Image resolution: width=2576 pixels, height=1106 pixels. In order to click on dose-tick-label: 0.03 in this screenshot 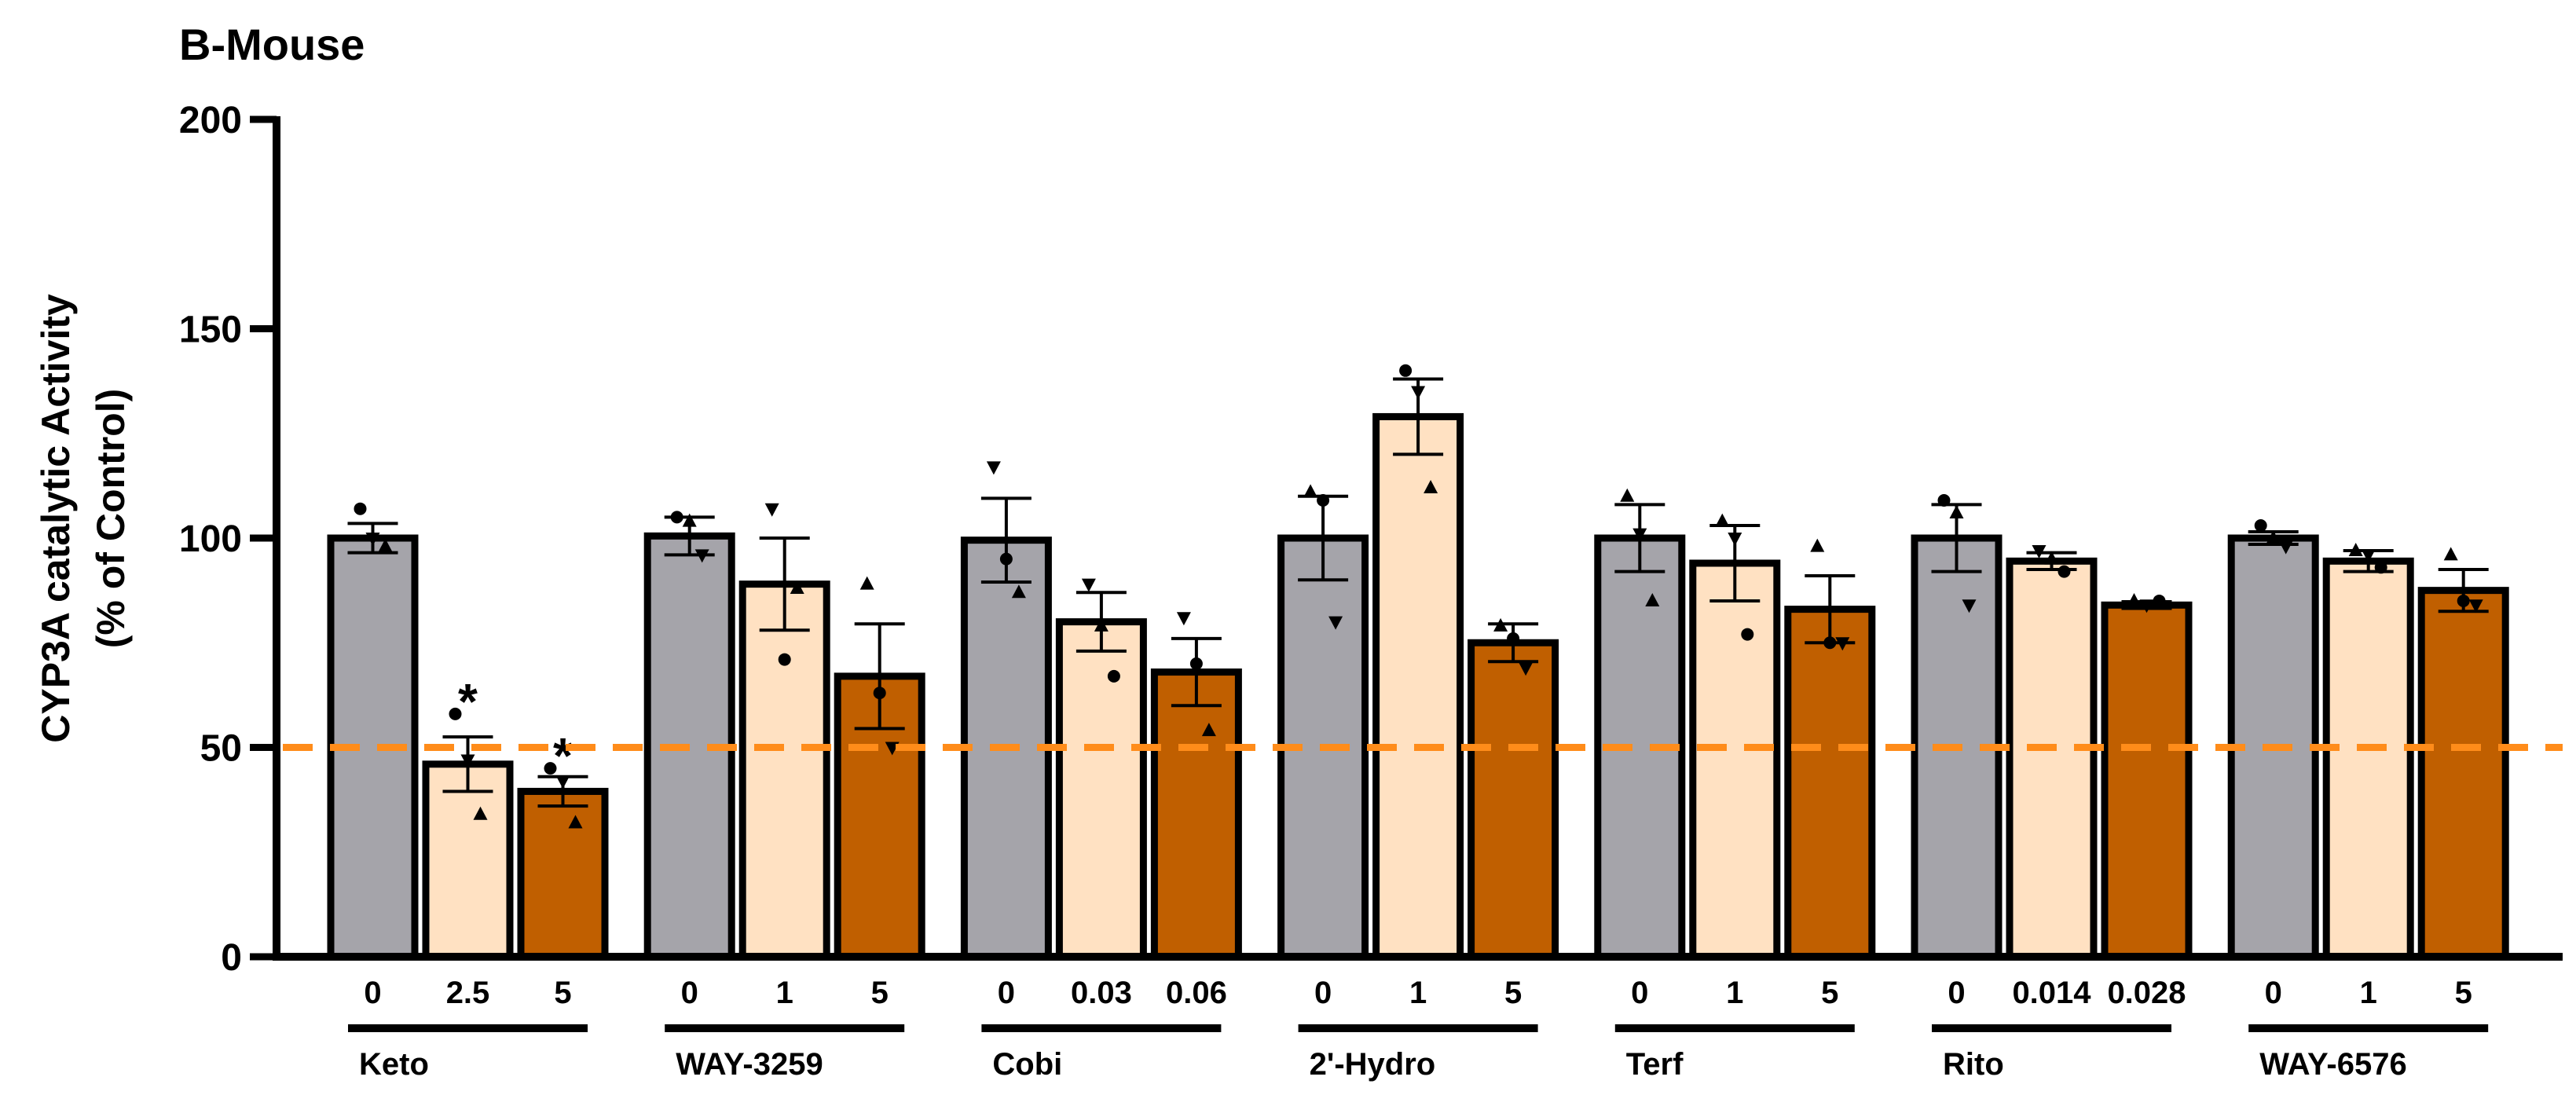, I will do `click(1101, 993)`.